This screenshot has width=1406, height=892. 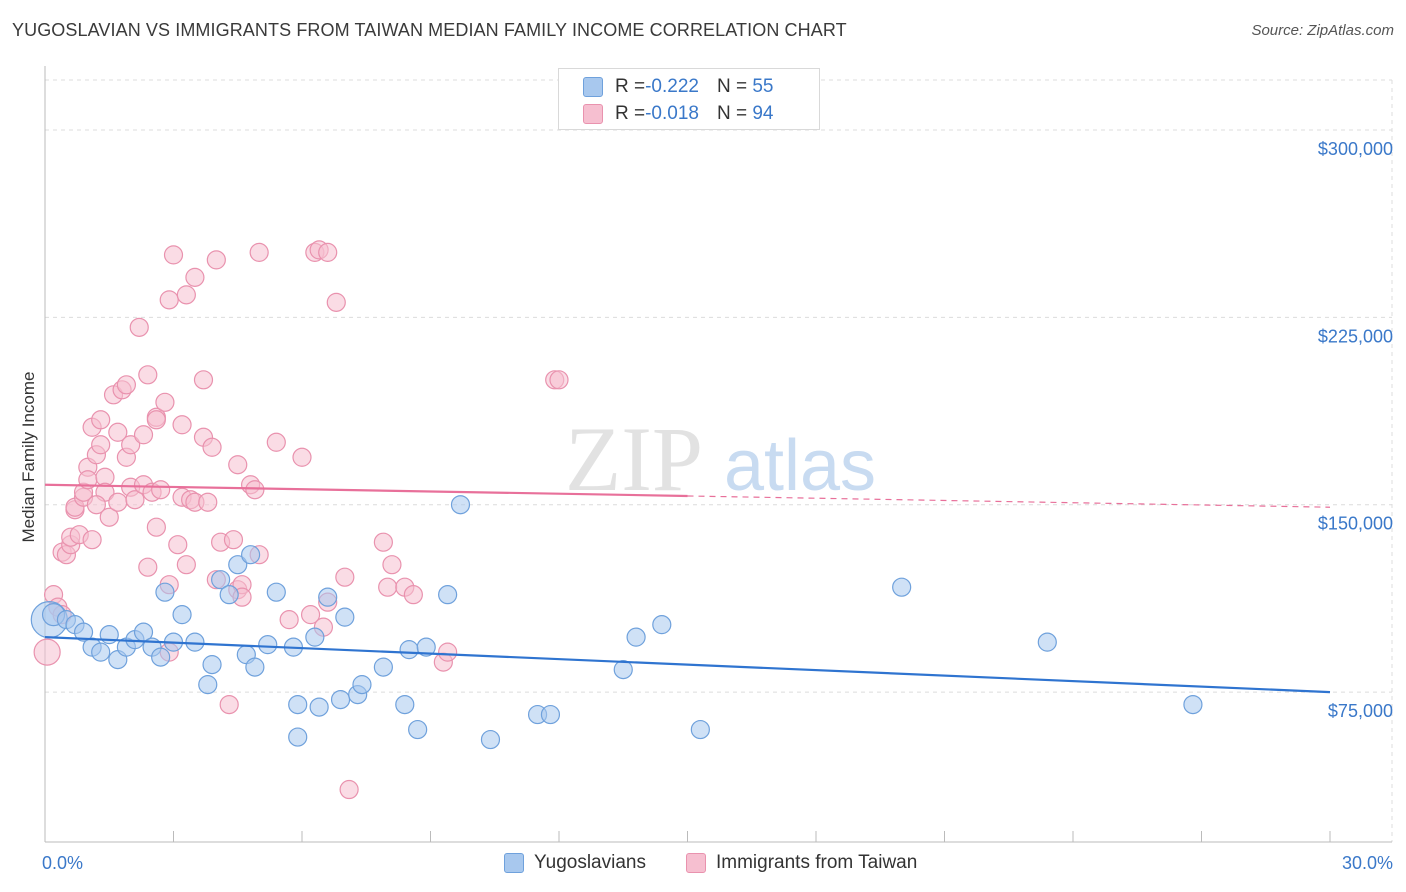 I want to click on watermark: ZIP atlas, so click(x=720, y=459).